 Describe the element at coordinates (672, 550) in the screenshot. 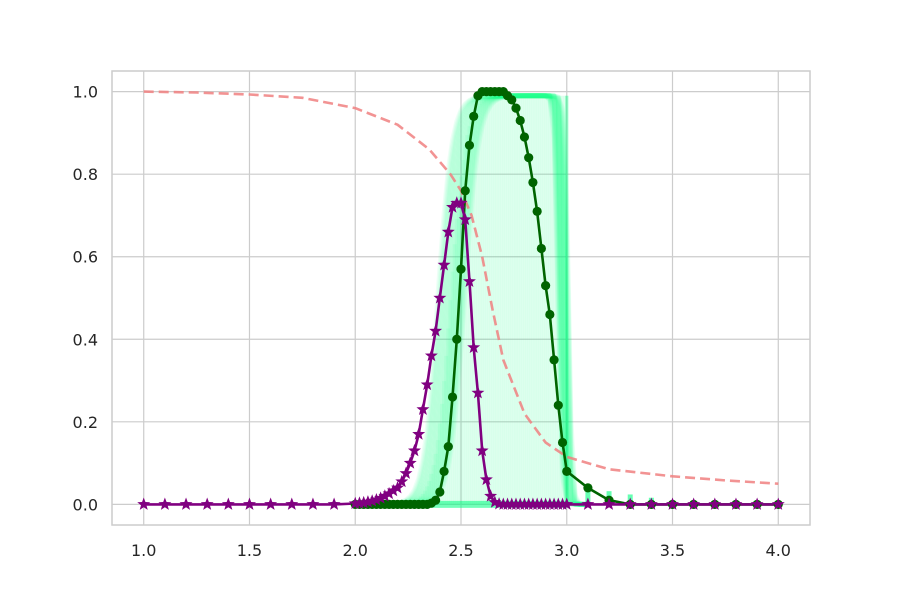

I see `x-tick-label-5: 3.5` at that location.